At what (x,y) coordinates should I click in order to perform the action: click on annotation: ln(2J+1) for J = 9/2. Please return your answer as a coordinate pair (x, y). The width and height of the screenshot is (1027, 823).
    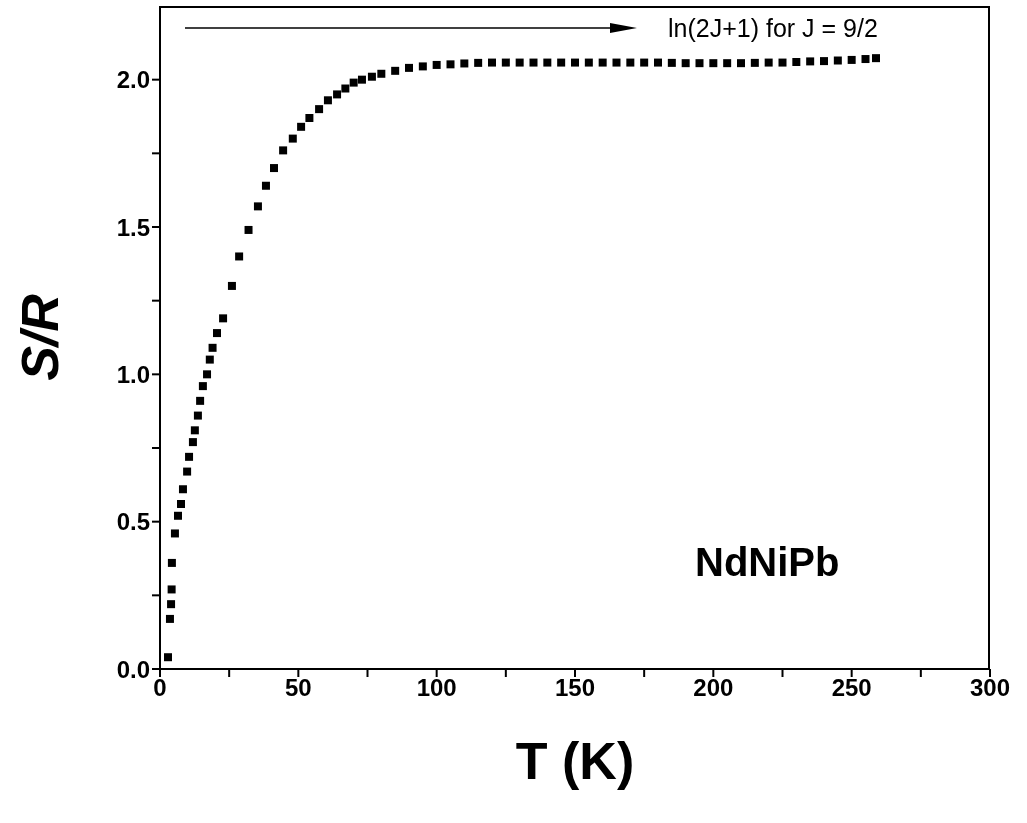
    Looking at the image, I should click on (773, 28).